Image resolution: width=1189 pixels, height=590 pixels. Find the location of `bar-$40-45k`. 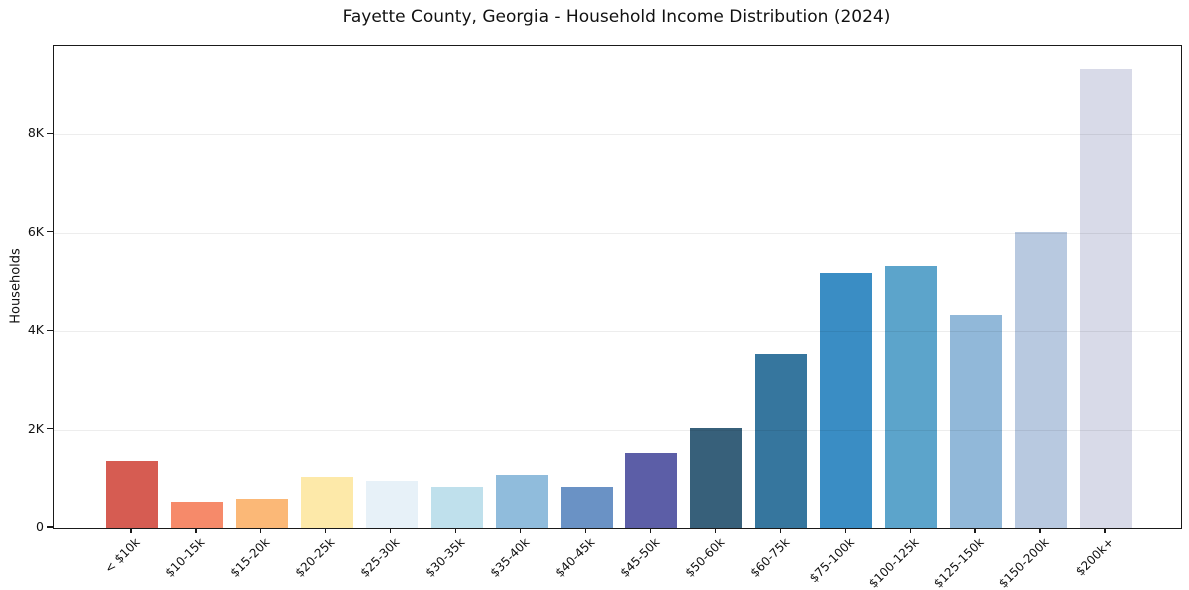

bar-$40-45k is located at coordinates (586, 507).